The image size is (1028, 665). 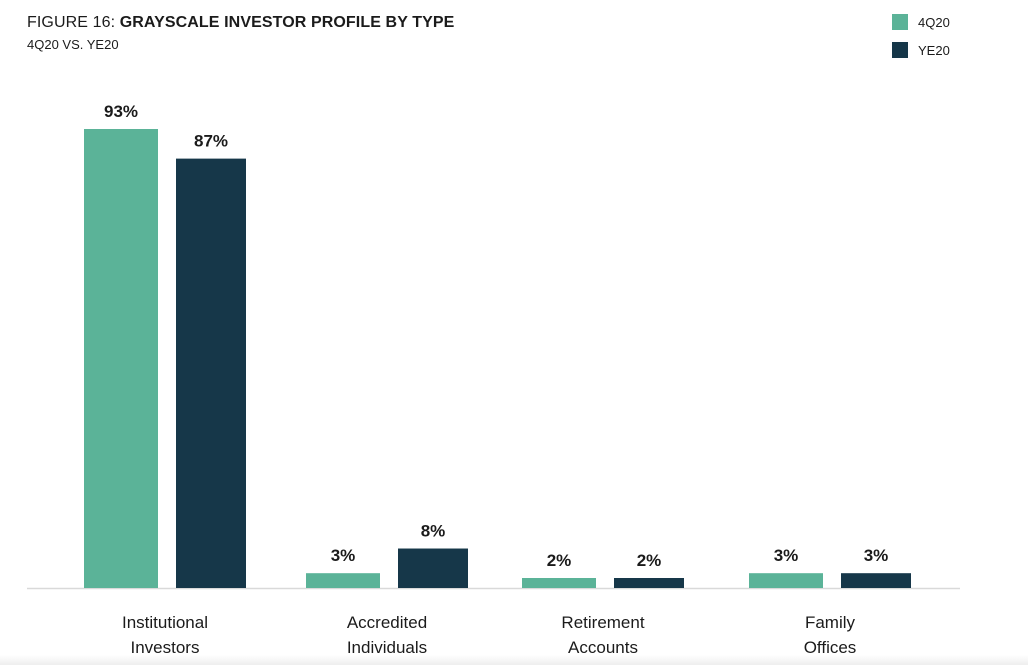 I want to click on category-label-retirement-accounts-line-2: Accounts, so click(x=603, y=647).